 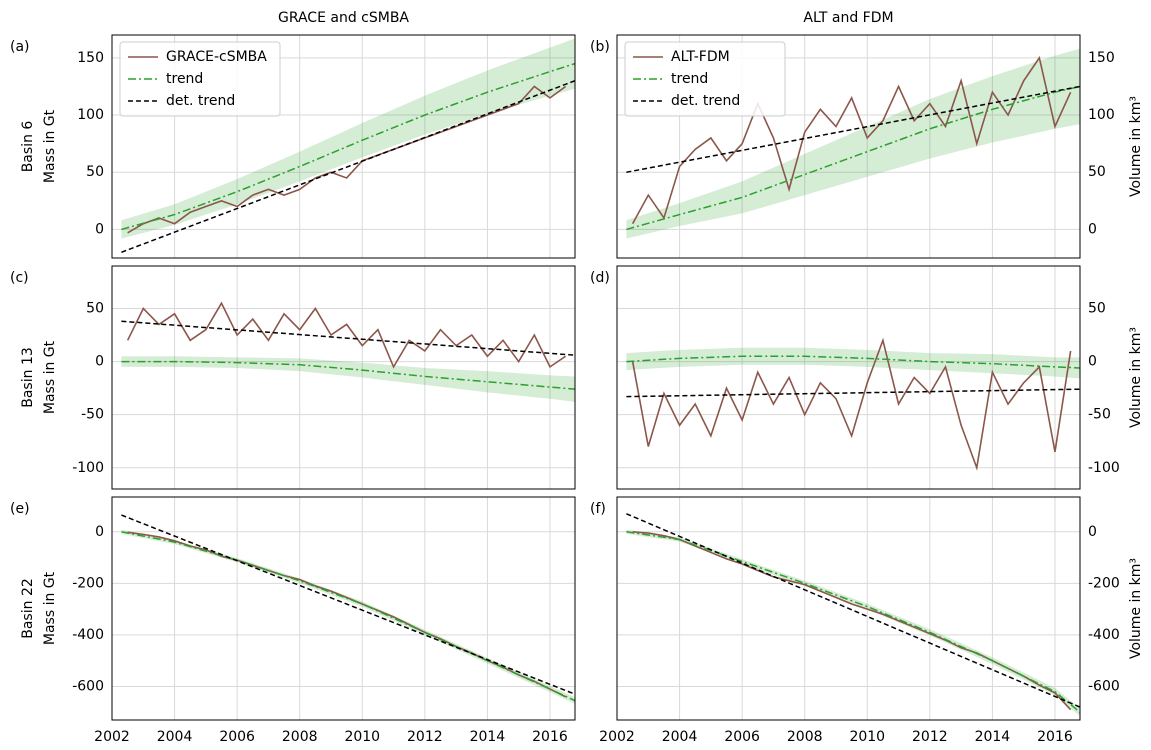 I want to click on legend-label: GRACE-cSMBA, so click(x=216, y=57).